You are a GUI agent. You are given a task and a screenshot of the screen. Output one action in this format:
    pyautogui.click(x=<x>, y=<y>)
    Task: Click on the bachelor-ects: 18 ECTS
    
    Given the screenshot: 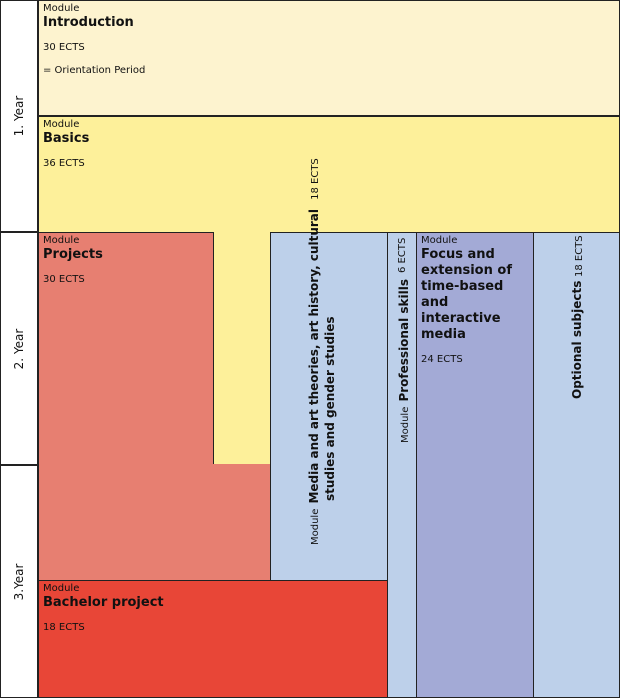 What is the action you would take?
    pyautogui.click(x=64, y=627)
    